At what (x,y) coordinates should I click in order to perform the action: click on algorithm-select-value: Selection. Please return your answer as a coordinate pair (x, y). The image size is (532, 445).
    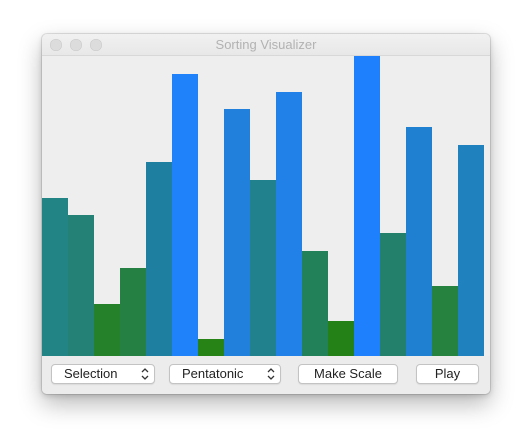
    Looking at the image, I should click on (91, 373).